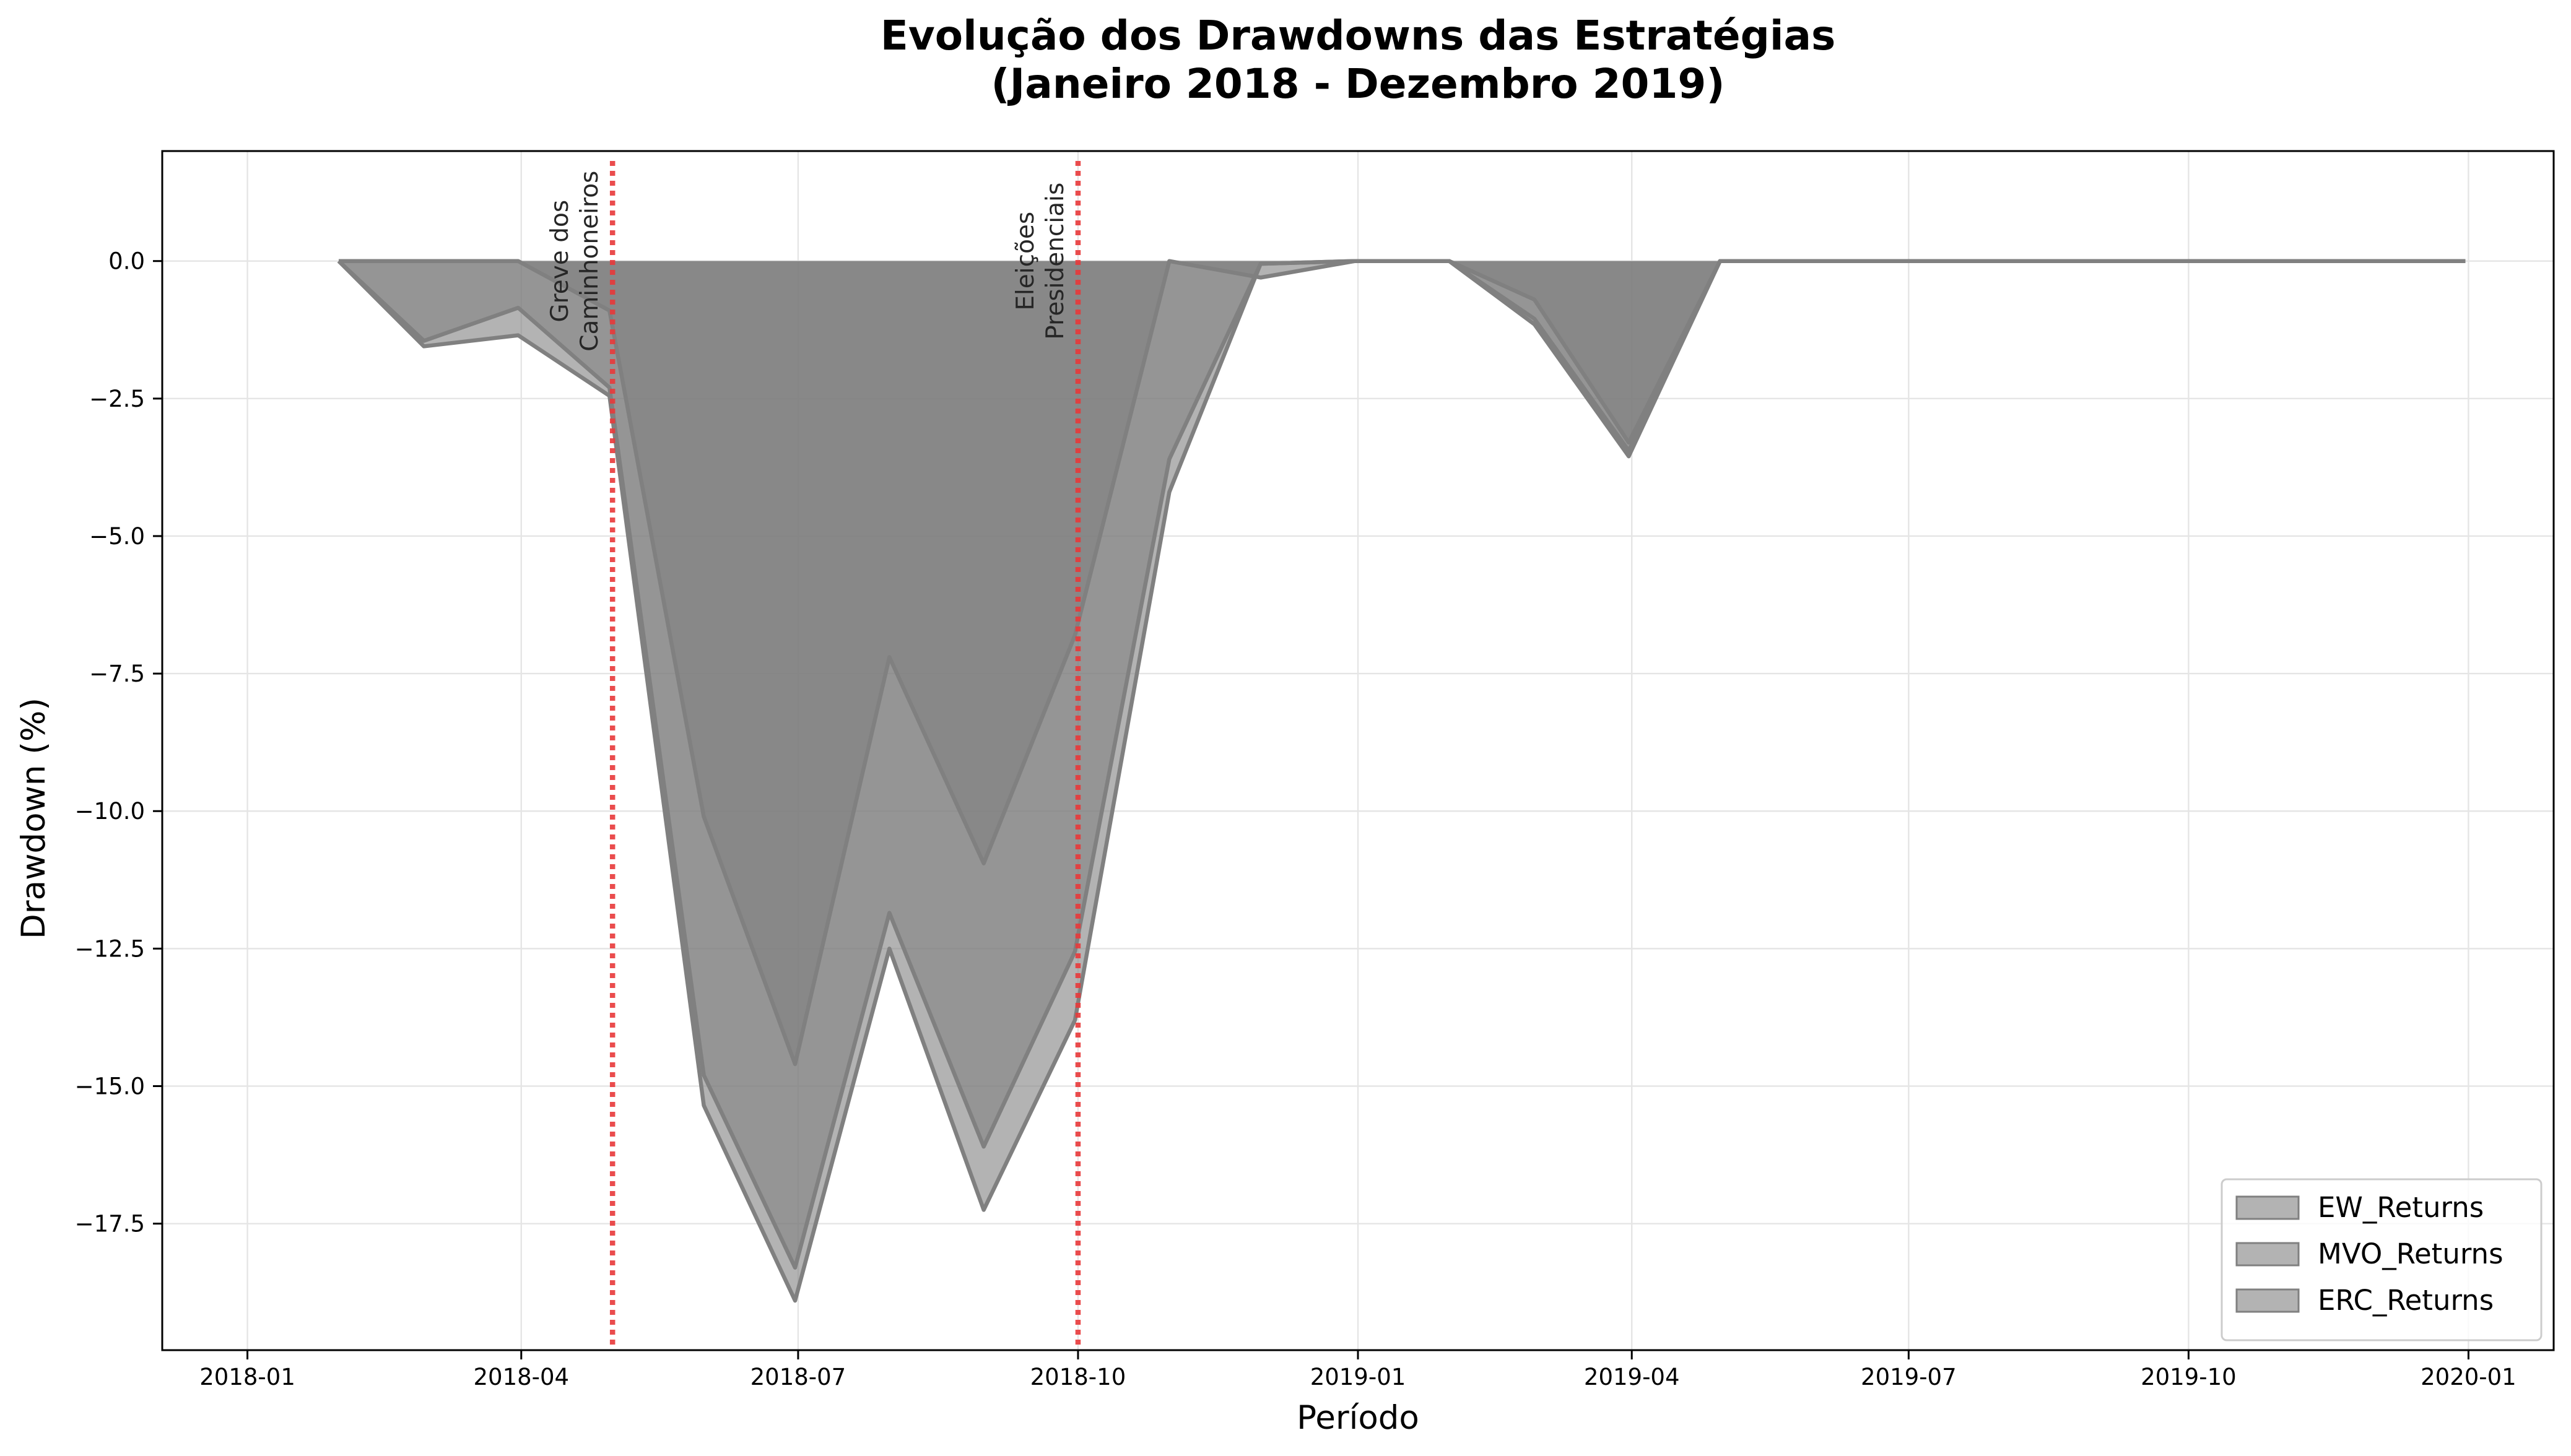 The height and width of the screenshot is (1456, 2571). What do you see at coordinates (1358, 1418) in the screenshot?
I see `x-axis-label: Período` at bounding box center [1358, 1418].